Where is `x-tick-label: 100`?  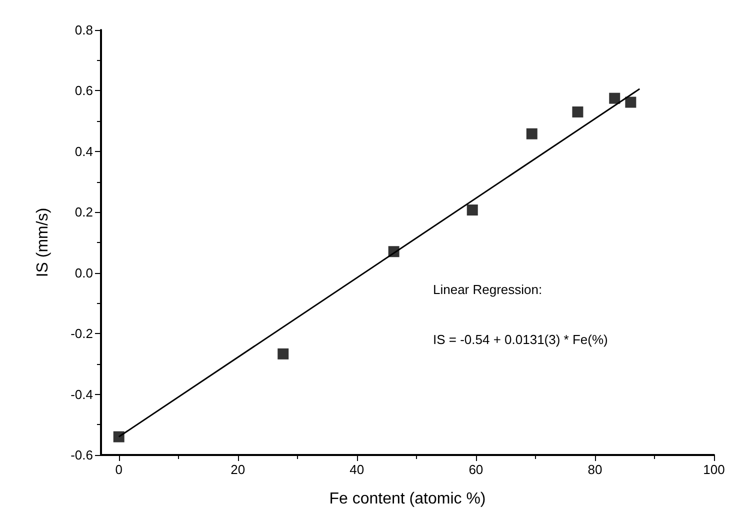 x-tick-label: 100 is located at coordinates (714, 469).